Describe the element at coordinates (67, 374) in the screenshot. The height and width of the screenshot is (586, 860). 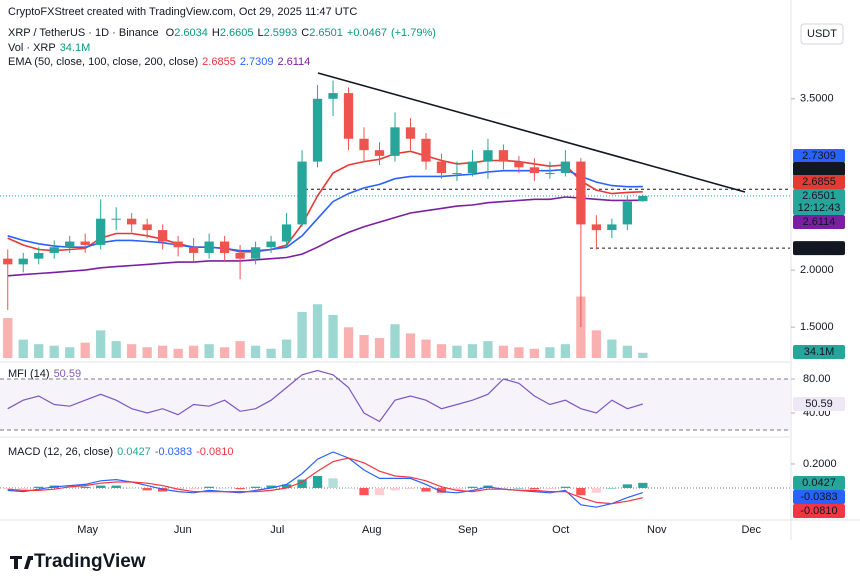
I see `mfi-value: 50.59` at that location.